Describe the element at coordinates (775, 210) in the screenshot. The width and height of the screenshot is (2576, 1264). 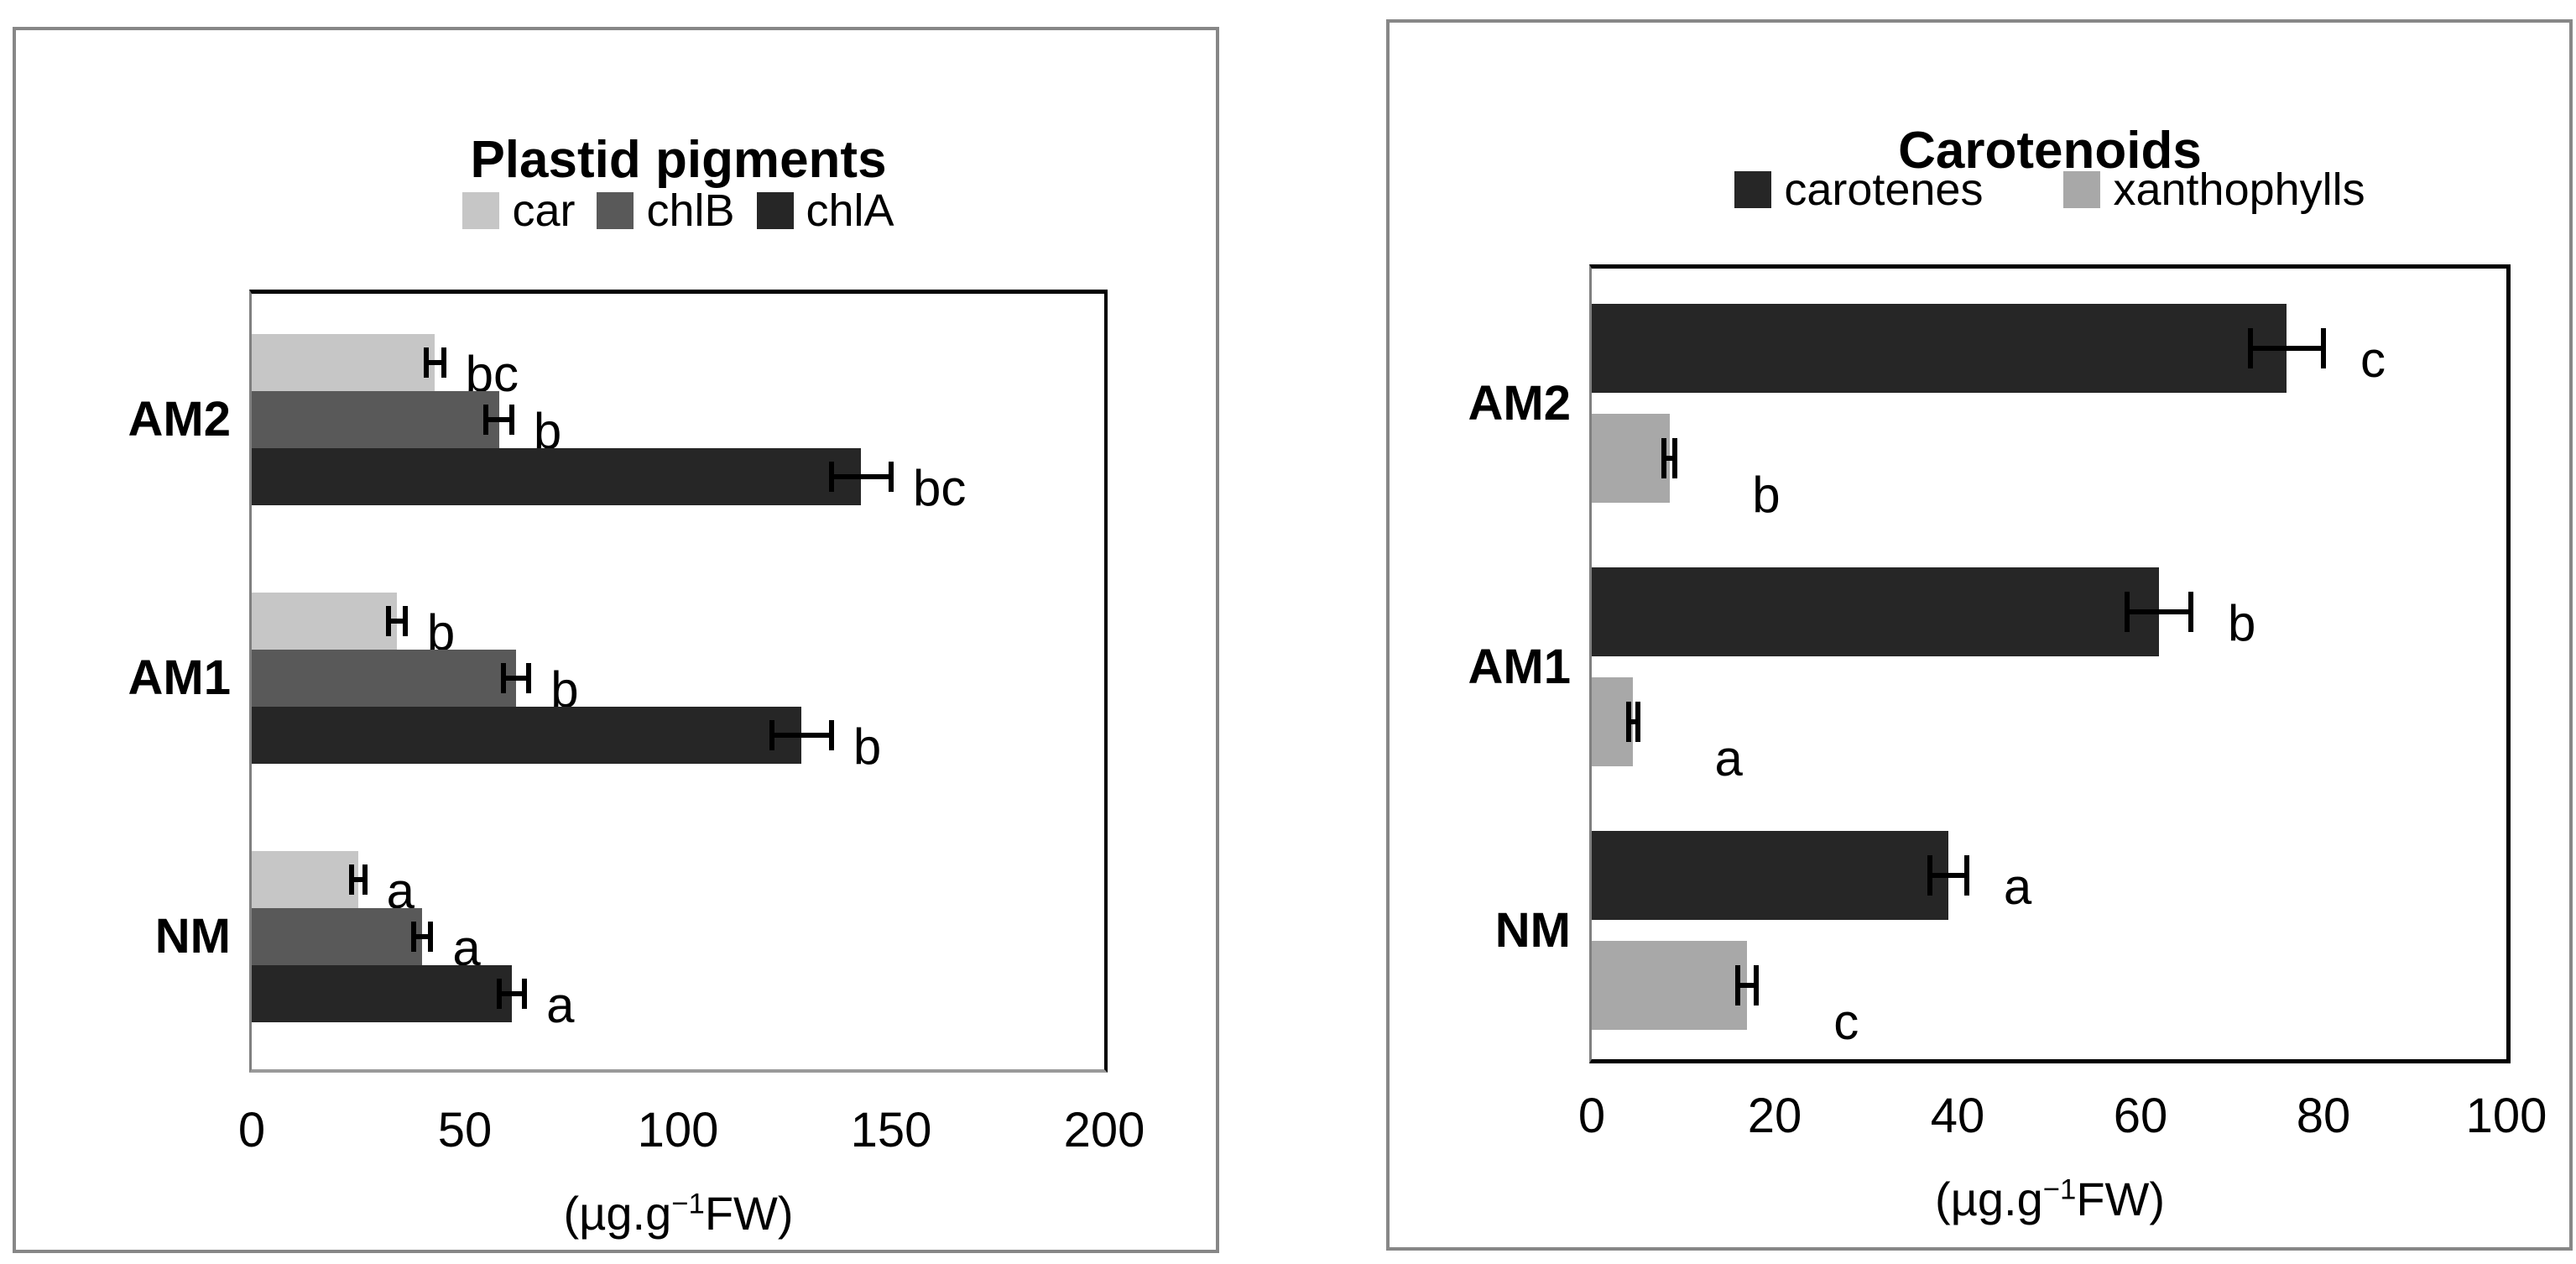
I see `legend-swatch-chlA` at that location.